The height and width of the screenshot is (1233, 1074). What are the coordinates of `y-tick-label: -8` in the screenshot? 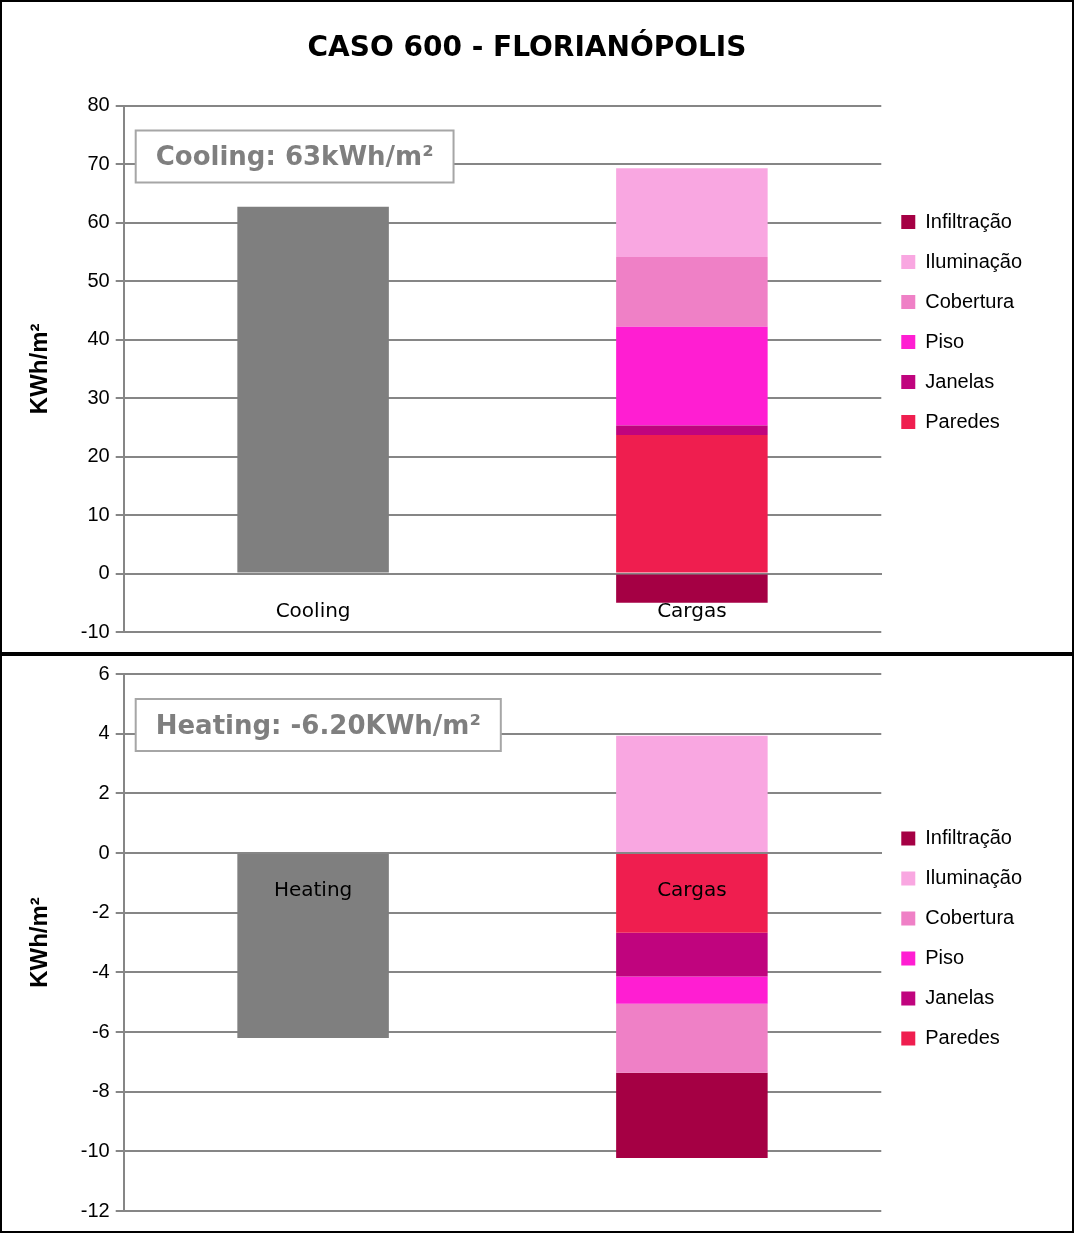 It's located at (100, 1090).